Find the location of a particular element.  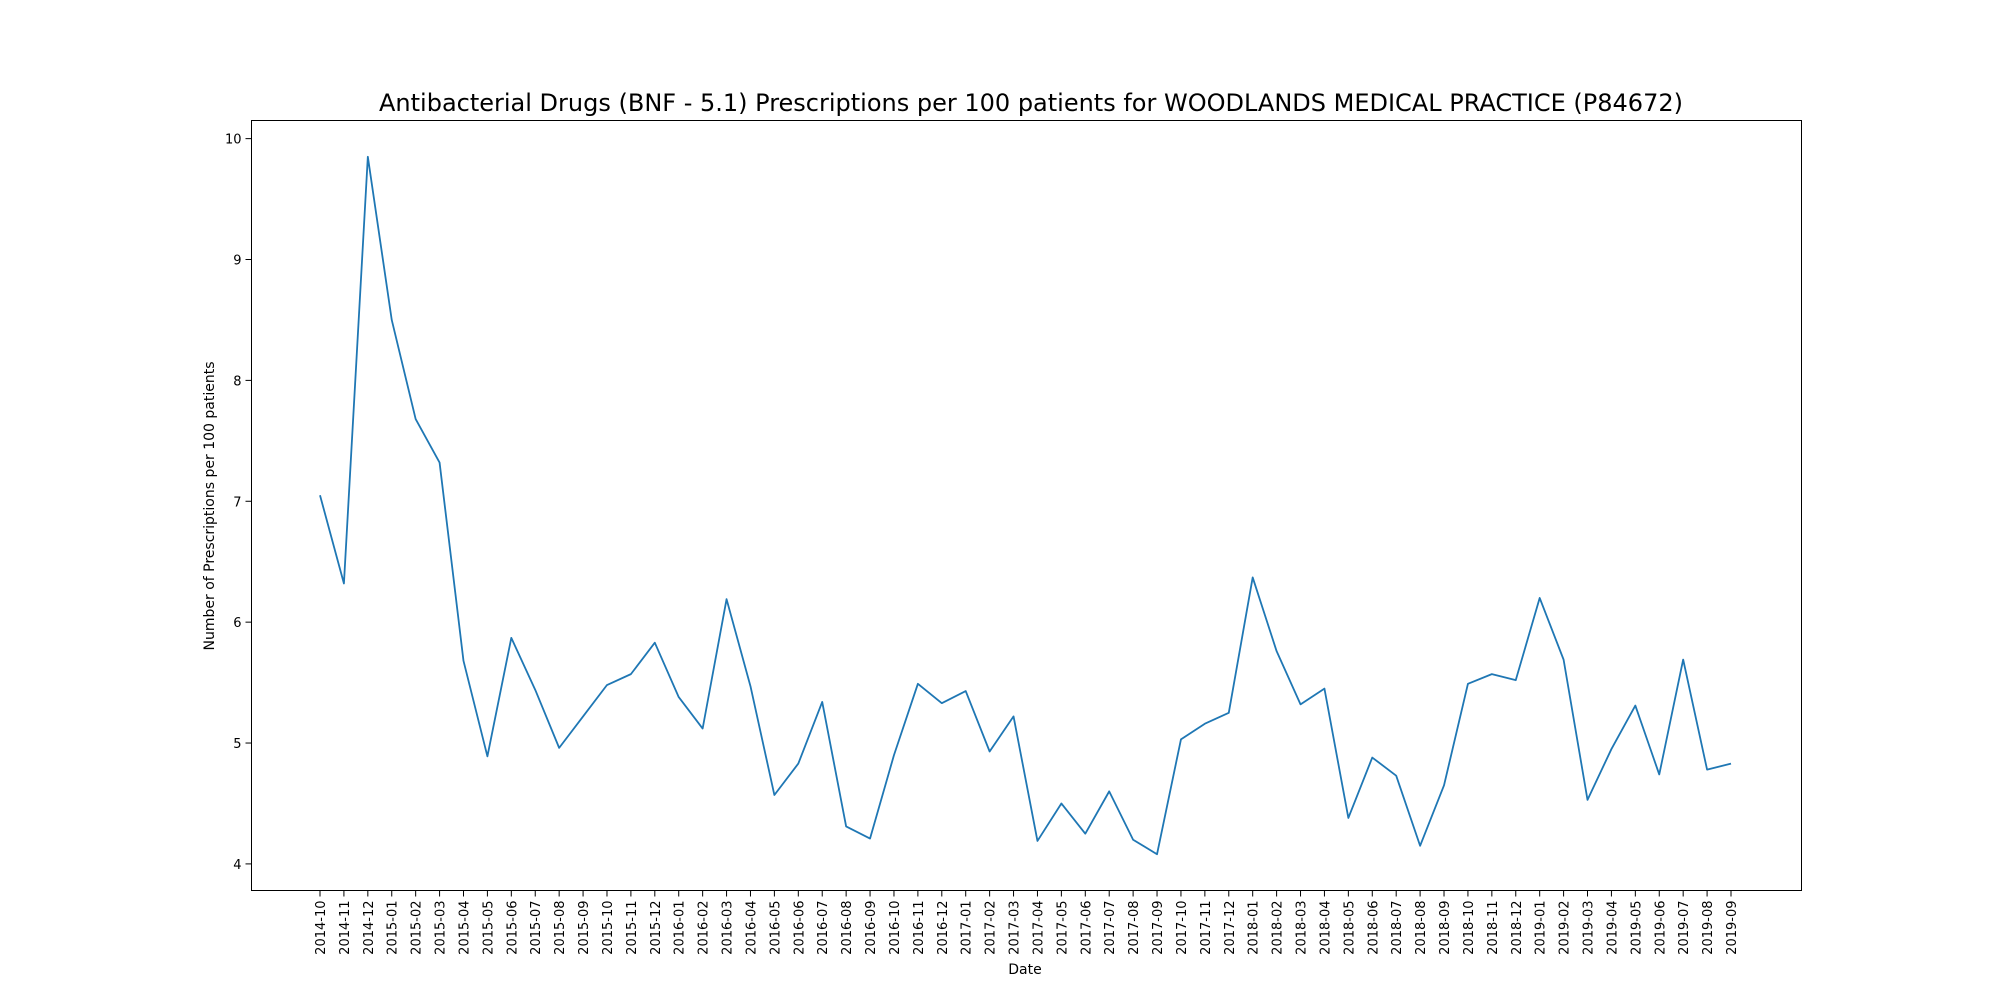

x-axis-title: Date is located at coordinates (1024, 970).